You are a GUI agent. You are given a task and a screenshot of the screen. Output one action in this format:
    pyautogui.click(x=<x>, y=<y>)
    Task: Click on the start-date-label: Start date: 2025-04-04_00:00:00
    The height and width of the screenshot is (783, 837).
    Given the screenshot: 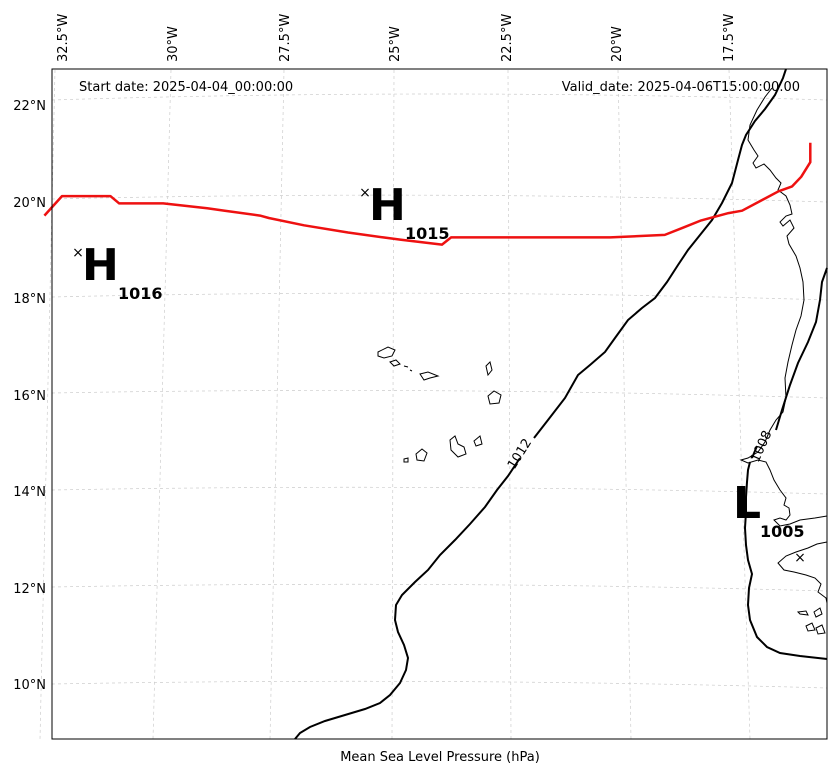 What is the action you would take?
    pyautogui.click(x=186, y=87)
    